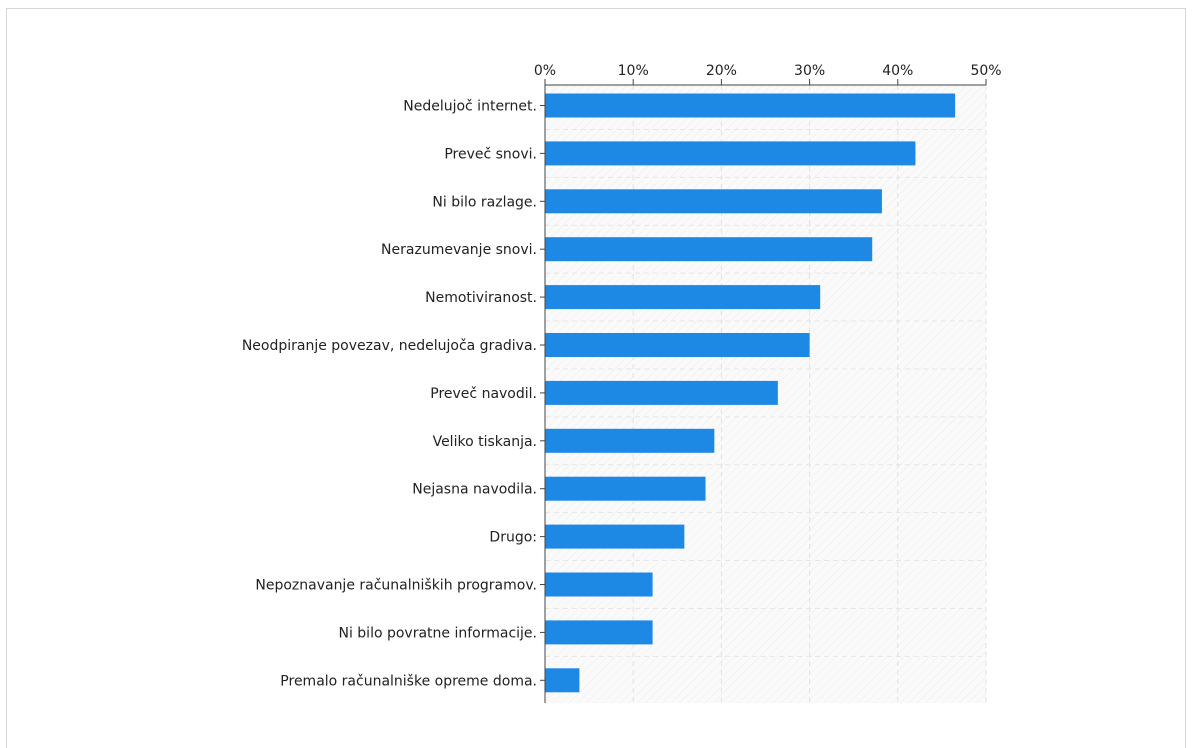 Image resolution: width=1192 pixels, height=748 pixels. I want to click on category-label: Nerazumevanje snovi., so click(459, 250).